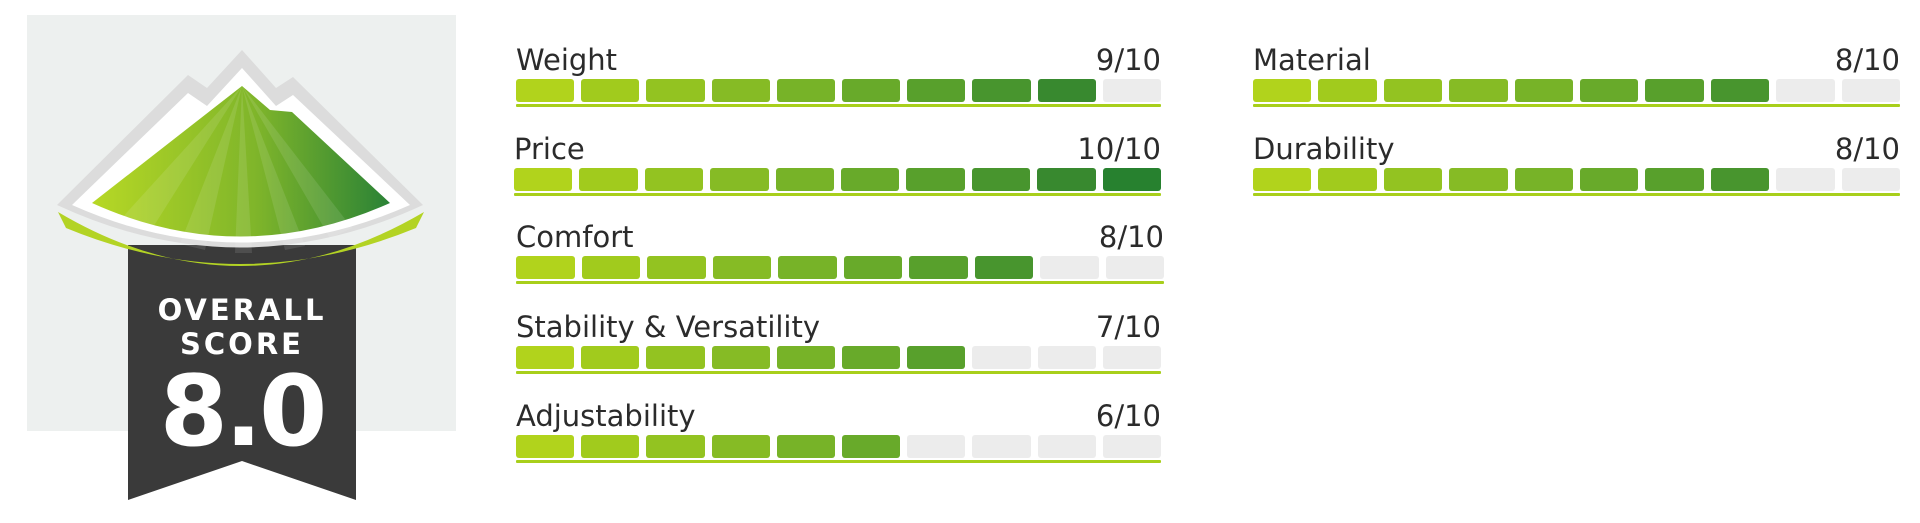 The height and width of the screenshot is (523, 1920). Describe the element at coordinates (1576, 75) in the screenshot. I see `metric-material: Material 8/10` at that location.